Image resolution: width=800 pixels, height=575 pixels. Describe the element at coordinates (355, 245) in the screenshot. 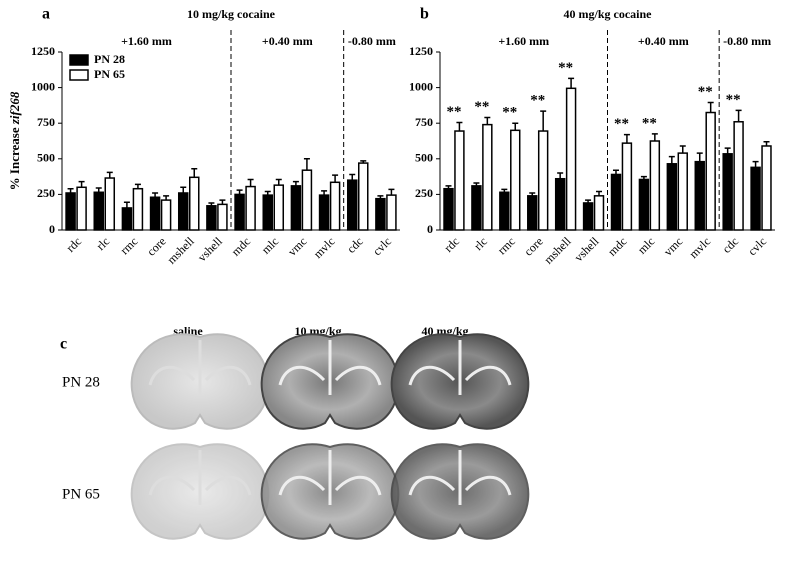

I see `x-tick-label: cdc` at that location.